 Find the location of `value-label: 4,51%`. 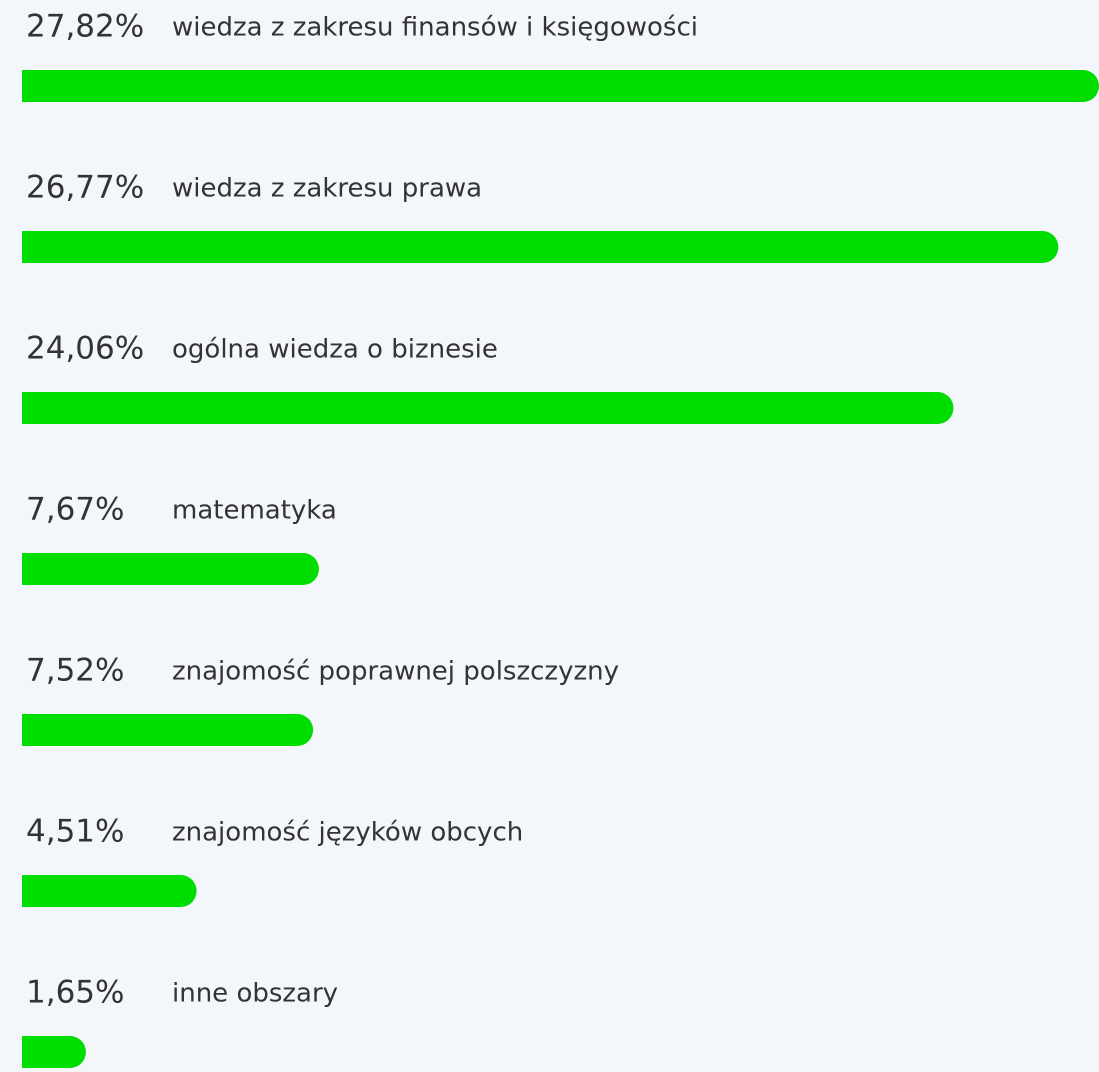

value-label: 4,51% is located at coordinates (75, 832).